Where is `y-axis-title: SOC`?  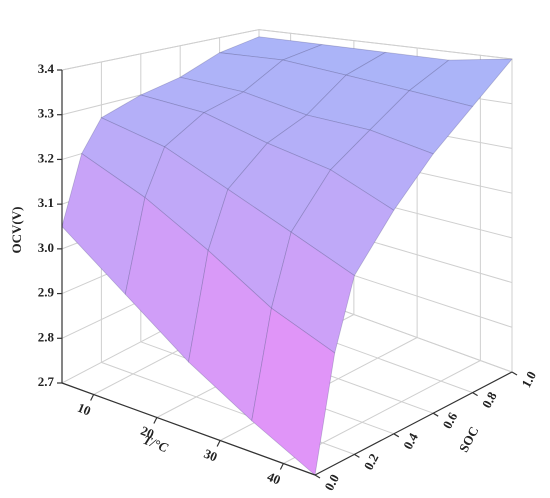
y-axis-title: SOC is located at coordinates (469, 439).